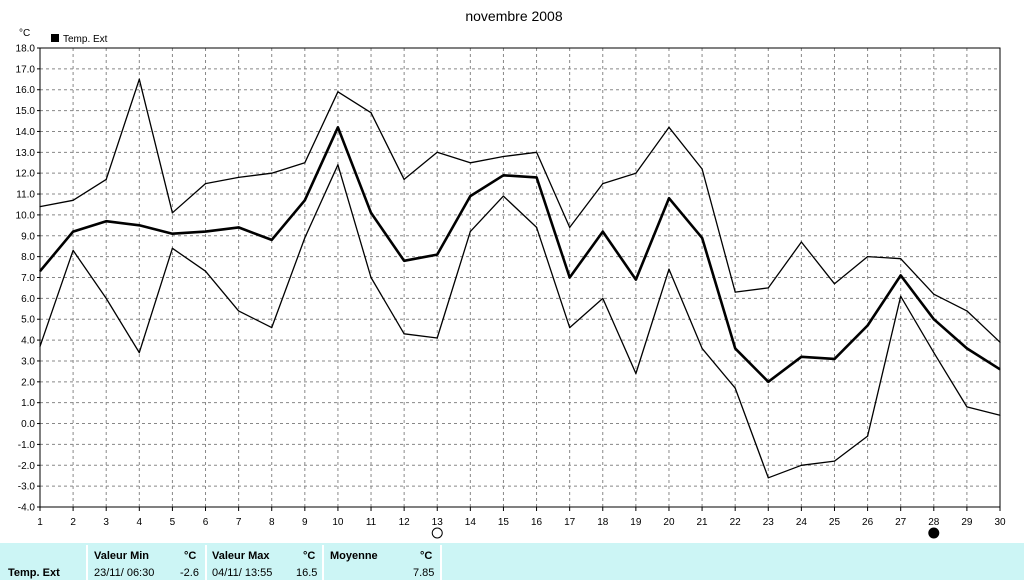 Image resolution: width=1024 pixels, height=580 pixels. What do you see at coordinates (438, 522) in the screenshot?
I see `x-tick-label: 13` at bounding box center [438, 522].